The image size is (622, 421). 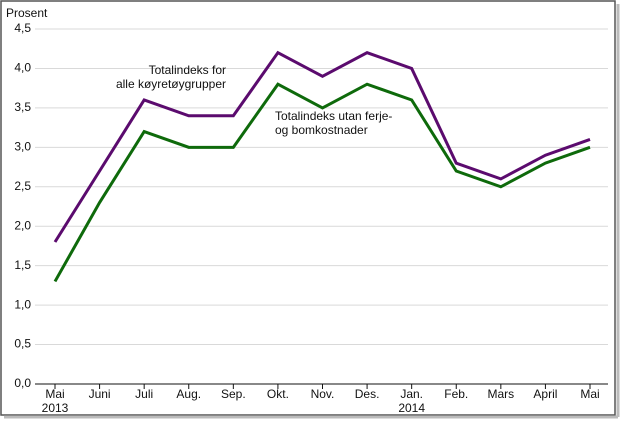 I want to click on series-label: alle køyretøygrupper, so click(x=171, y=84).